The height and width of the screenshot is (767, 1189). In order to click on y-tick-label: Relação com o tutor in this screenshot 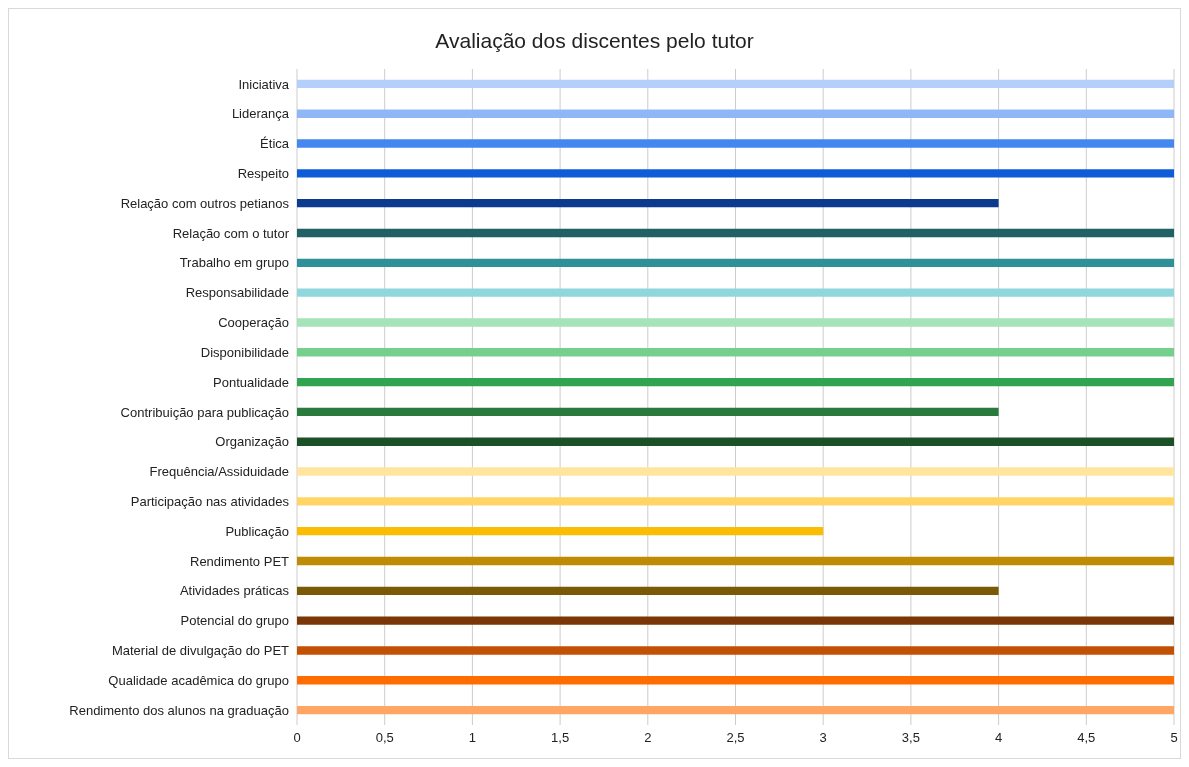, I will do `click(231, 233)`.